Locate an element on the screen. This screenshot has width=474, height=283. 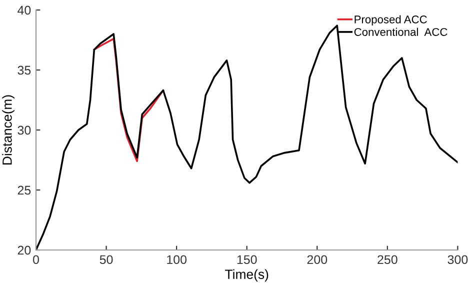
y-tick-label: 20 is located at coordinates (24, 250).